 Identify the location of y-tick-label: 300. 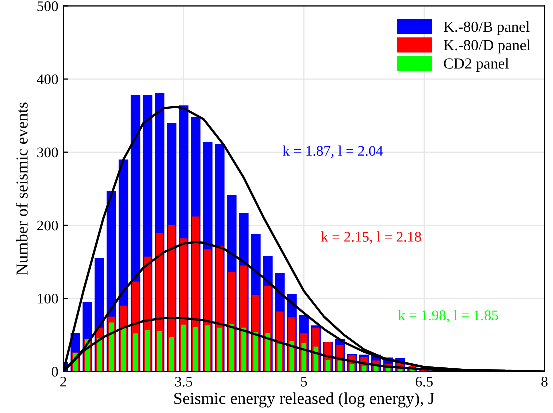
(48, 153).